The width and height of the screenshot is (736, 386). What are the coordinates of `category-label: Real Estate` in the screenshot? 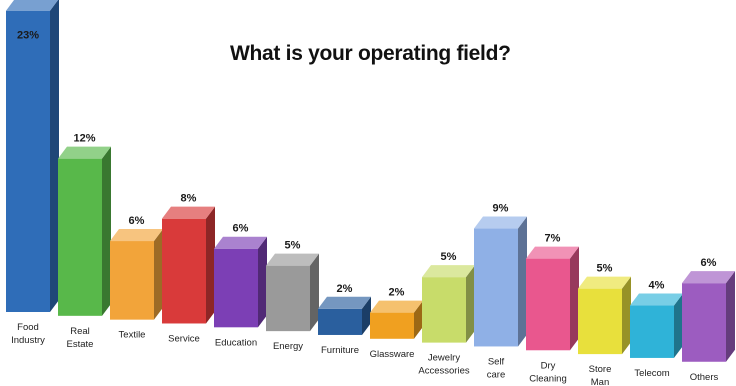 It's located at (80, 338).